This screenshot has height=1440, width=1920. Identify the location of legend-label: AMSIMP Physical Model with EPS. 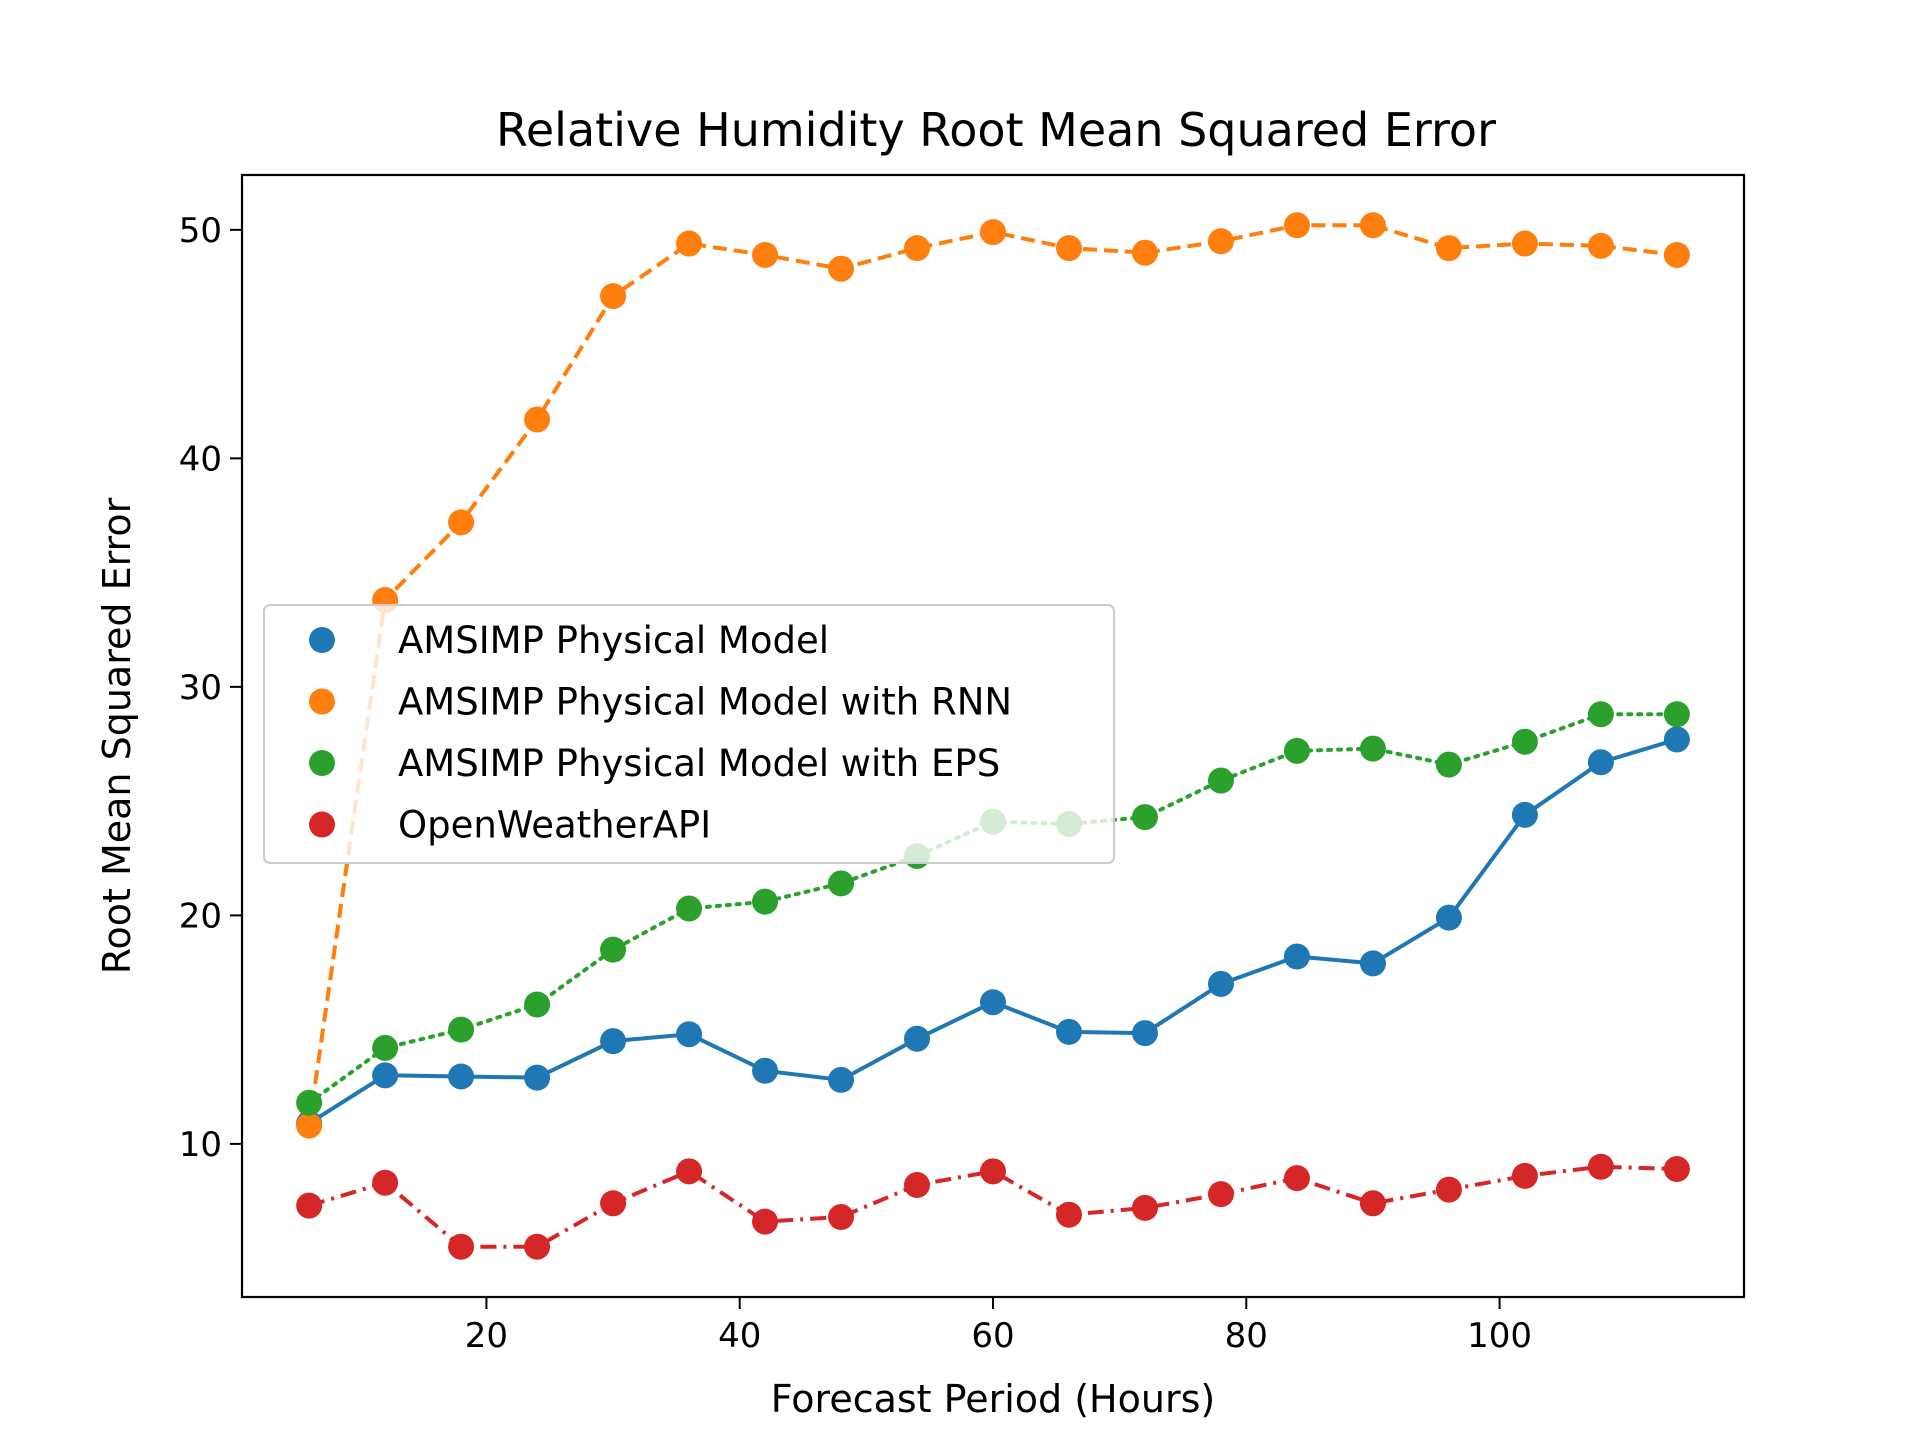
(699, 763).